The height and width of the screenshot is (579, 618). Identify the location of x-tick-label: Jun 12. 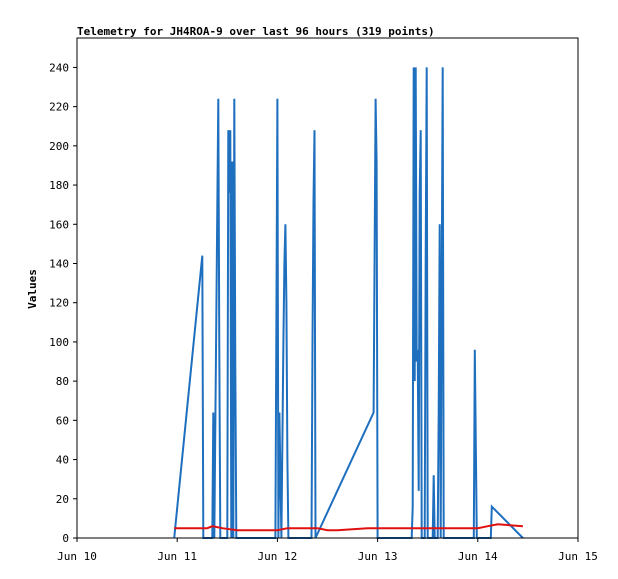
(278, 556).